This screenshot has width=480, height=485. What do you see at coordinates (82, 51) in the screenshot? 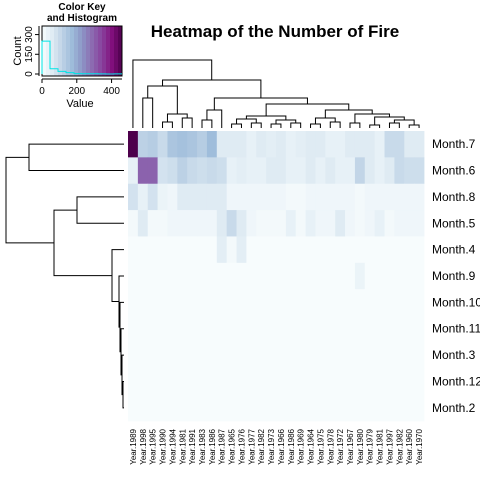
I see `color-key-gradient` at bounding box center [82, 51].